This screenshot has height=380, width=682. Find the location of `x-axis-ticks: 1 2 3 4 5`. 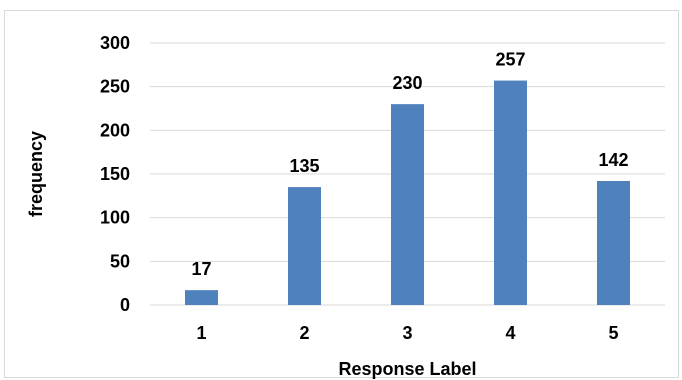

x-axis-ticks: 1 2 3 4 5 is located at coordinates (407, 333).